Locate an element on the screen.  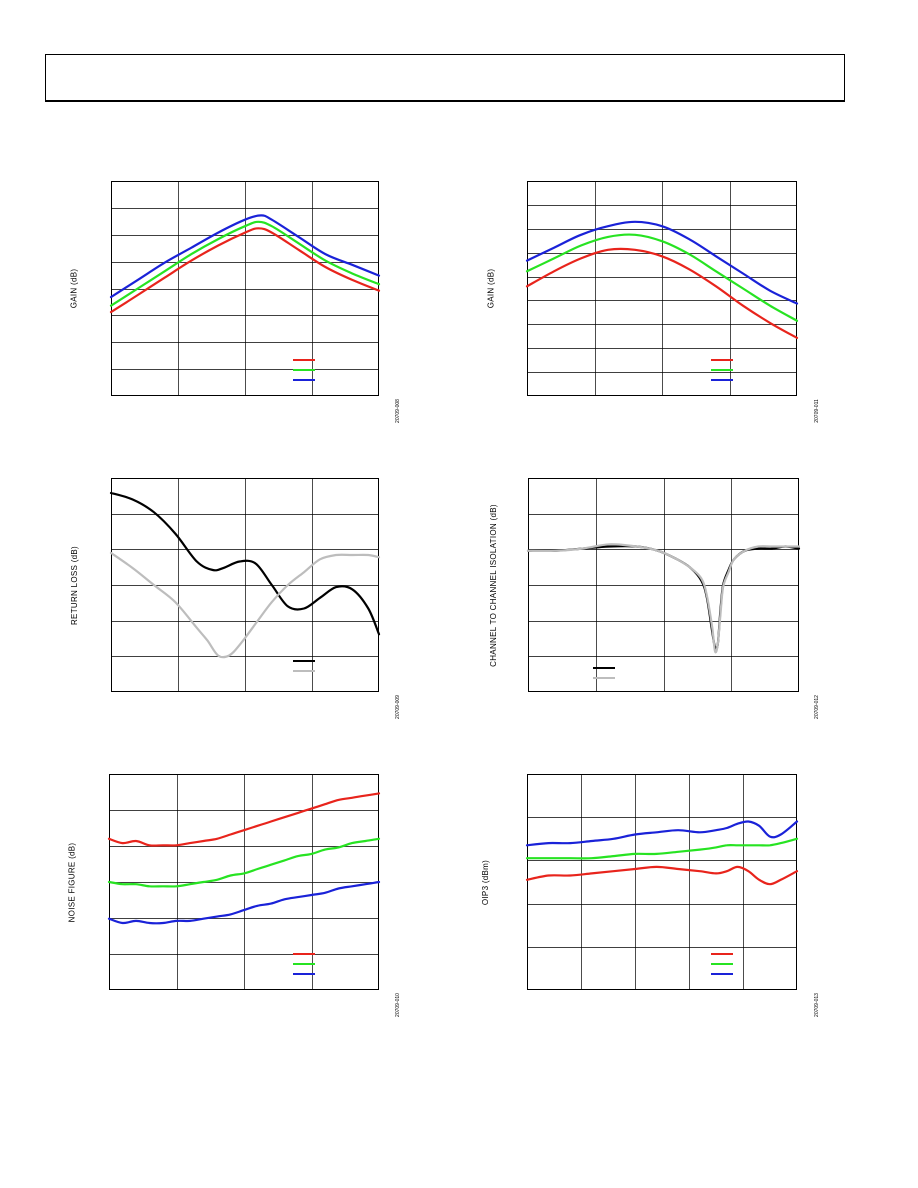
figure-code: 20709-012 is located at coordinates (816, 707).